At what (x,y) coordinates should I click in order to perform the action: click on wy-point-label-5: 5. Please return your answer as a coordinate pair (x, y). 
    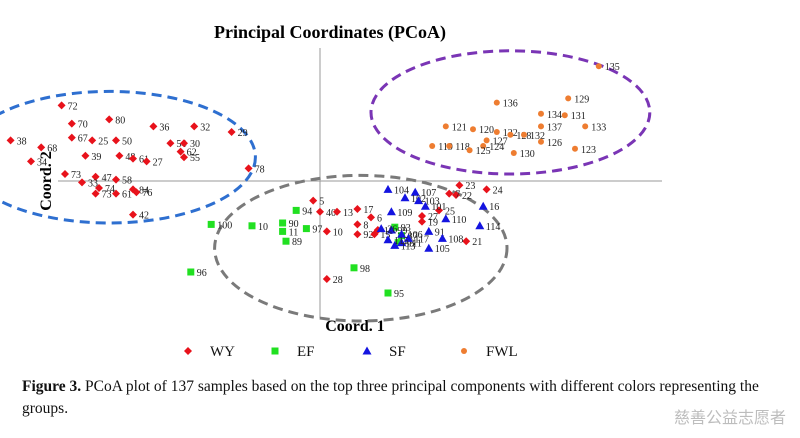
    Looking at the image, I should click on (321, 202).